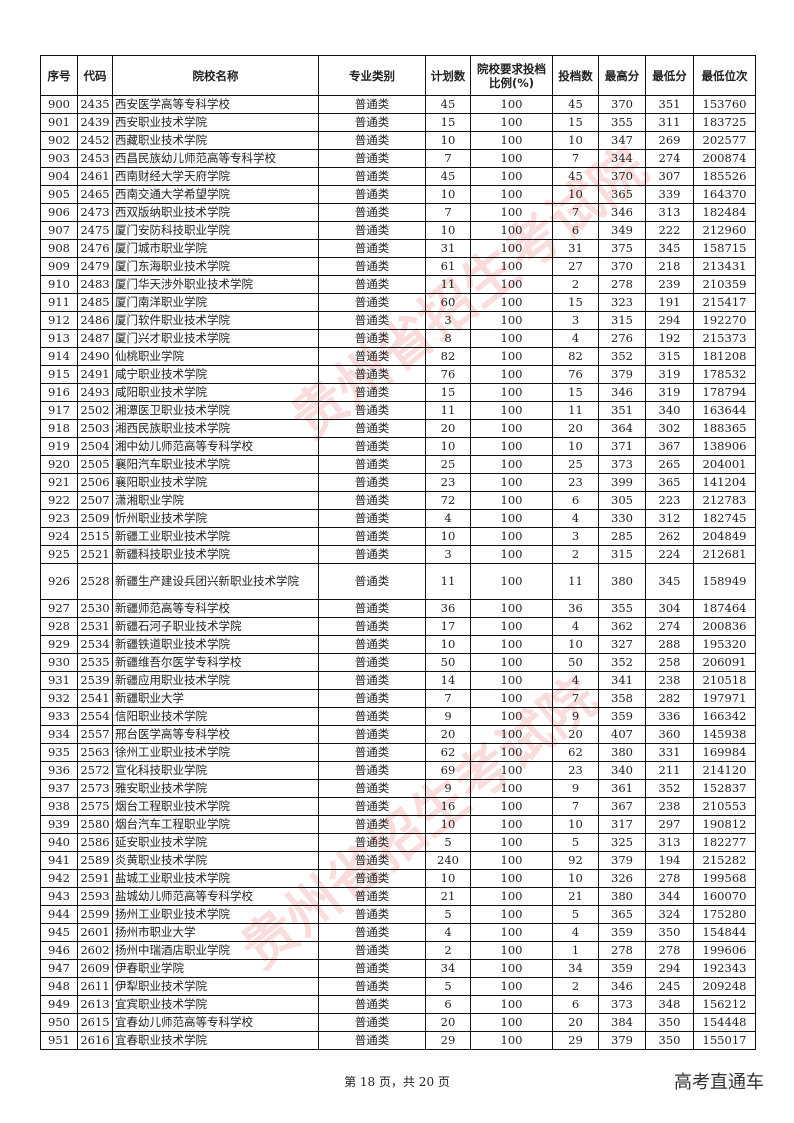 The image size is (794, 1123). I want to click on cell-admitted: 7, so click(575, 806).